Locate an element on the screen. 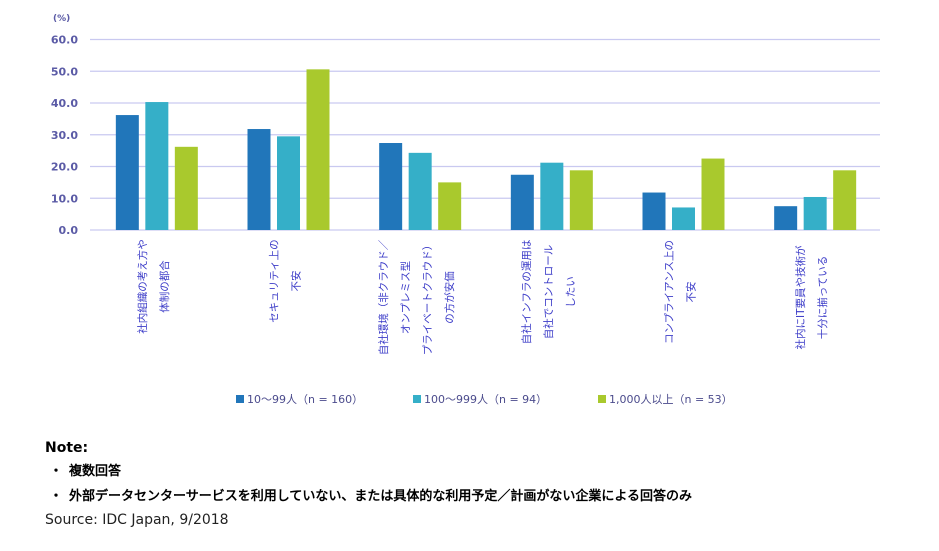 The height and width of the screenshot is (551, 939). category-label-line: 自社環境（非クラウド／ is located at coordinates (383, 297).